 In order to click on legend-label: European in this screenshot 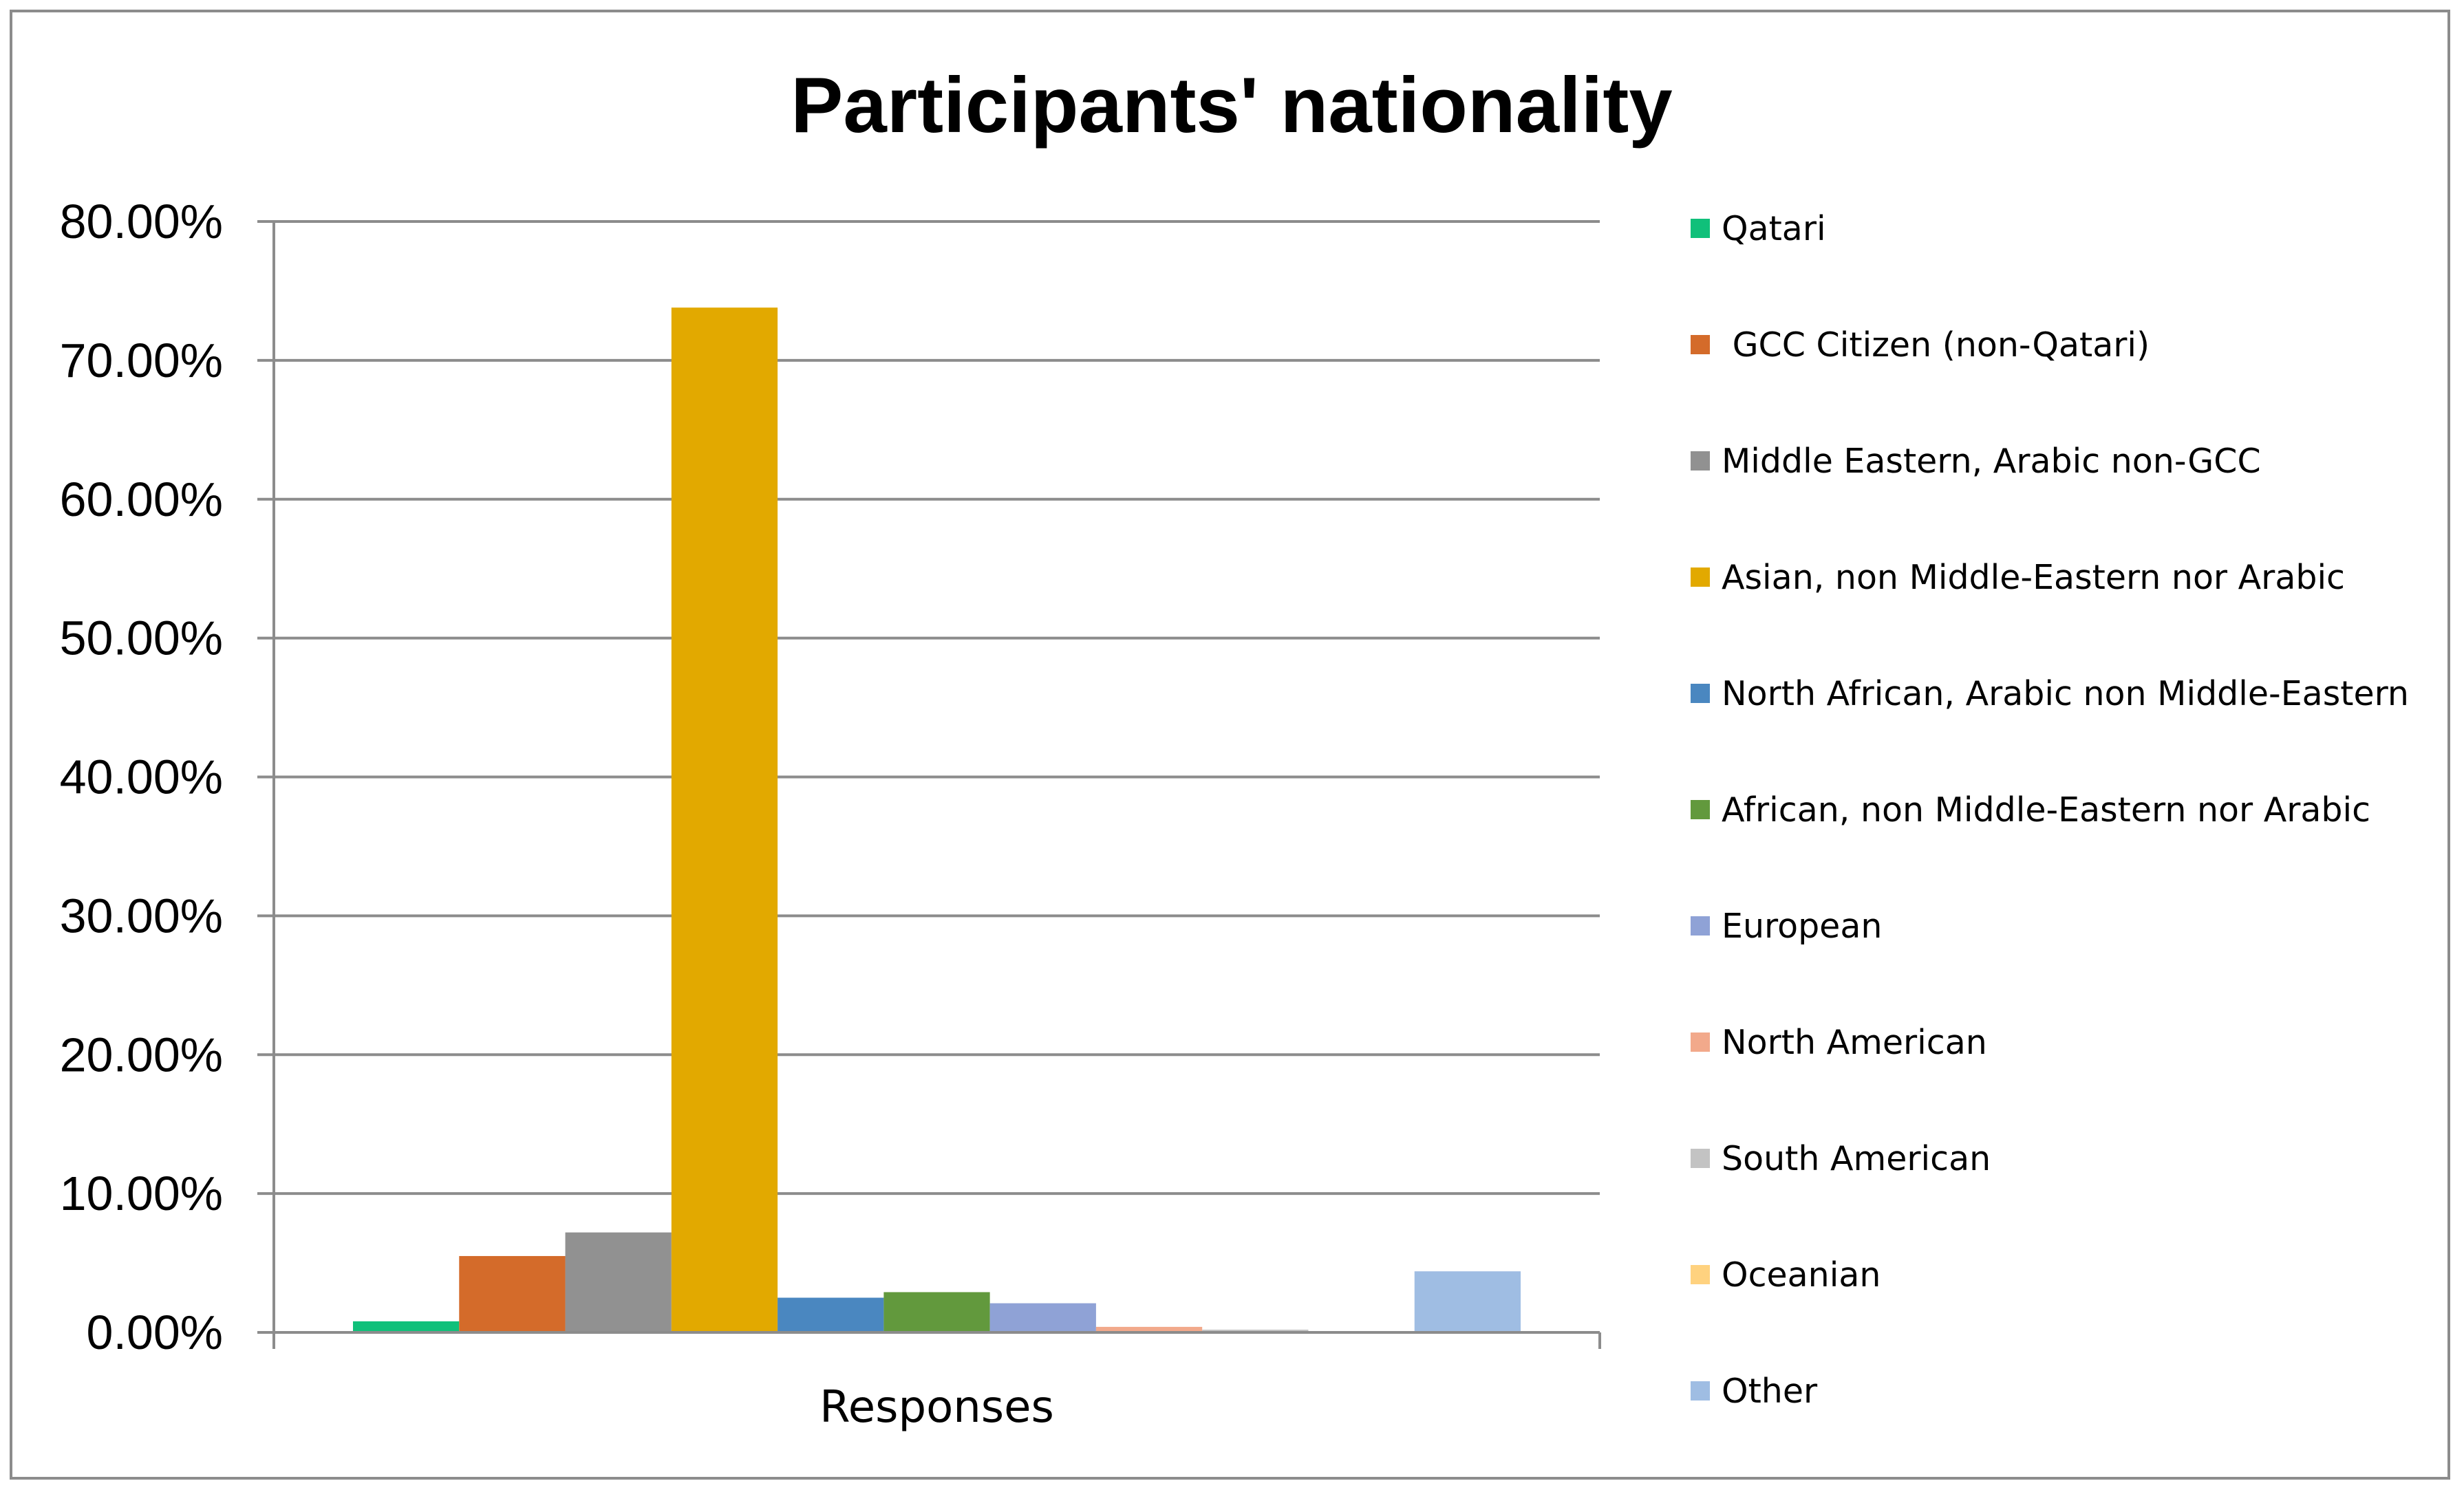, I will do `click(1802, 926)`.